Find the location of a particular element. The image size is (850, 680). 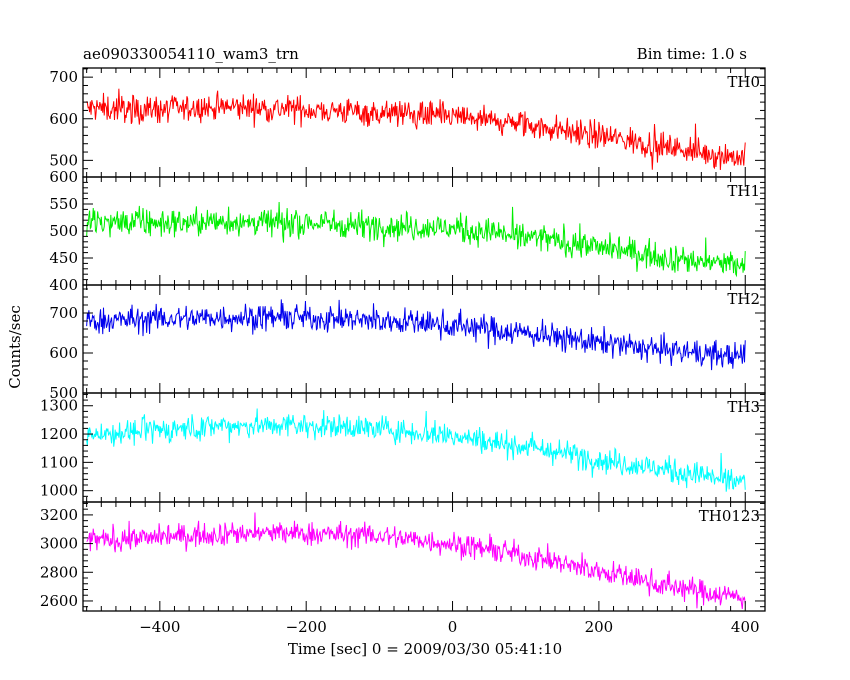

series-line-th1 is located at coordinates (416, 240).